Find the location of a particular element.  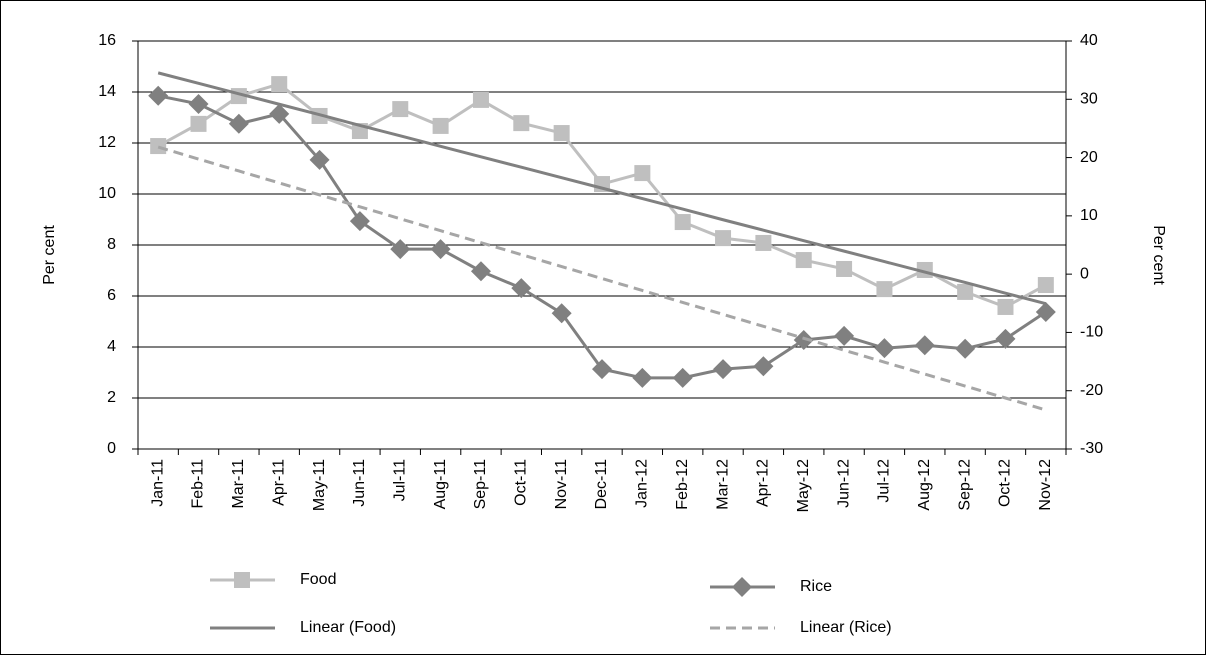

y-tick-label: 4 is located at coordinates (111, 346).